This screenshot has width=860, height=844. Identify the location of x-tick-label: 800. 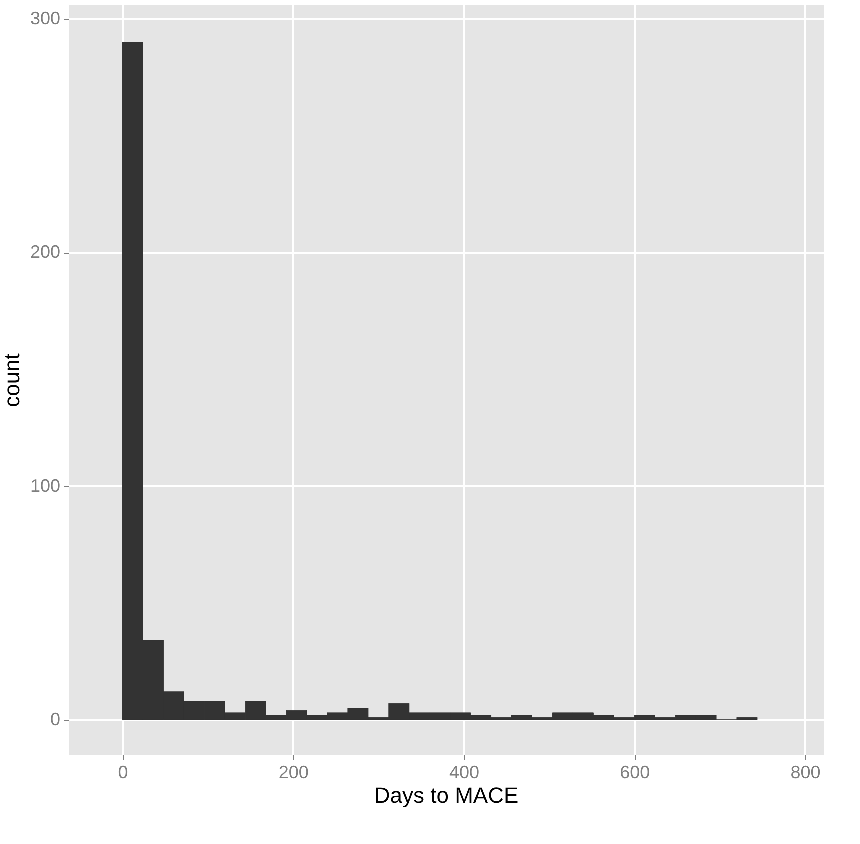
(805, 772).